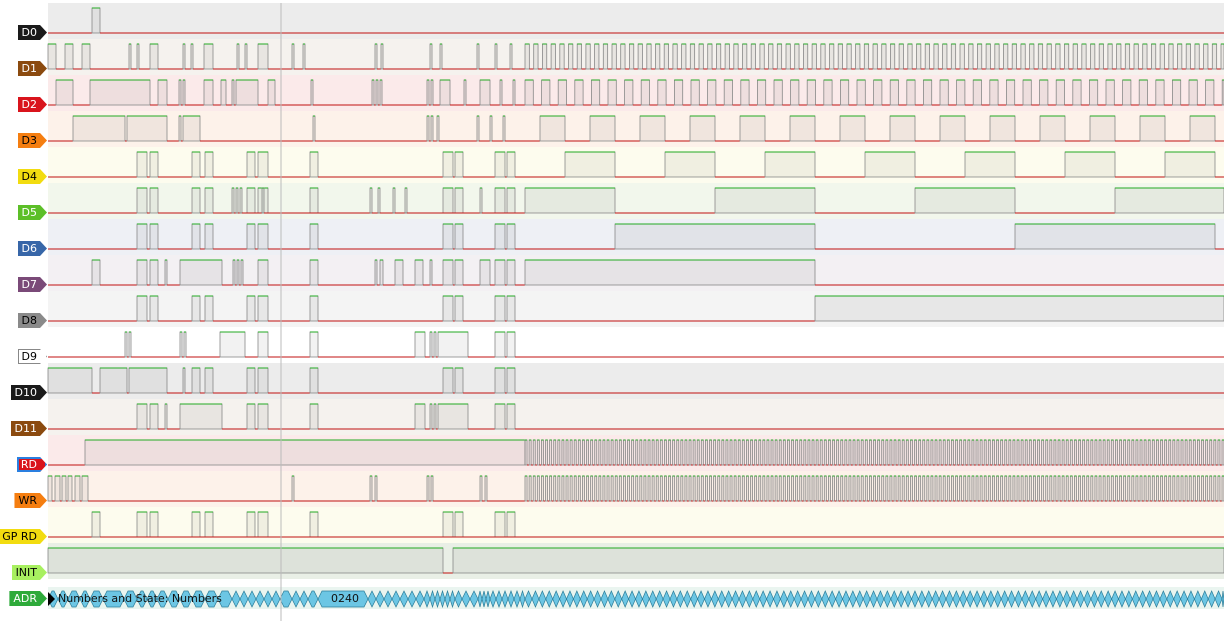 Image resolution: width=1224 pixels, height=621 pixels. I want to click on bus-value-0240: 0240, so click(345, 598).